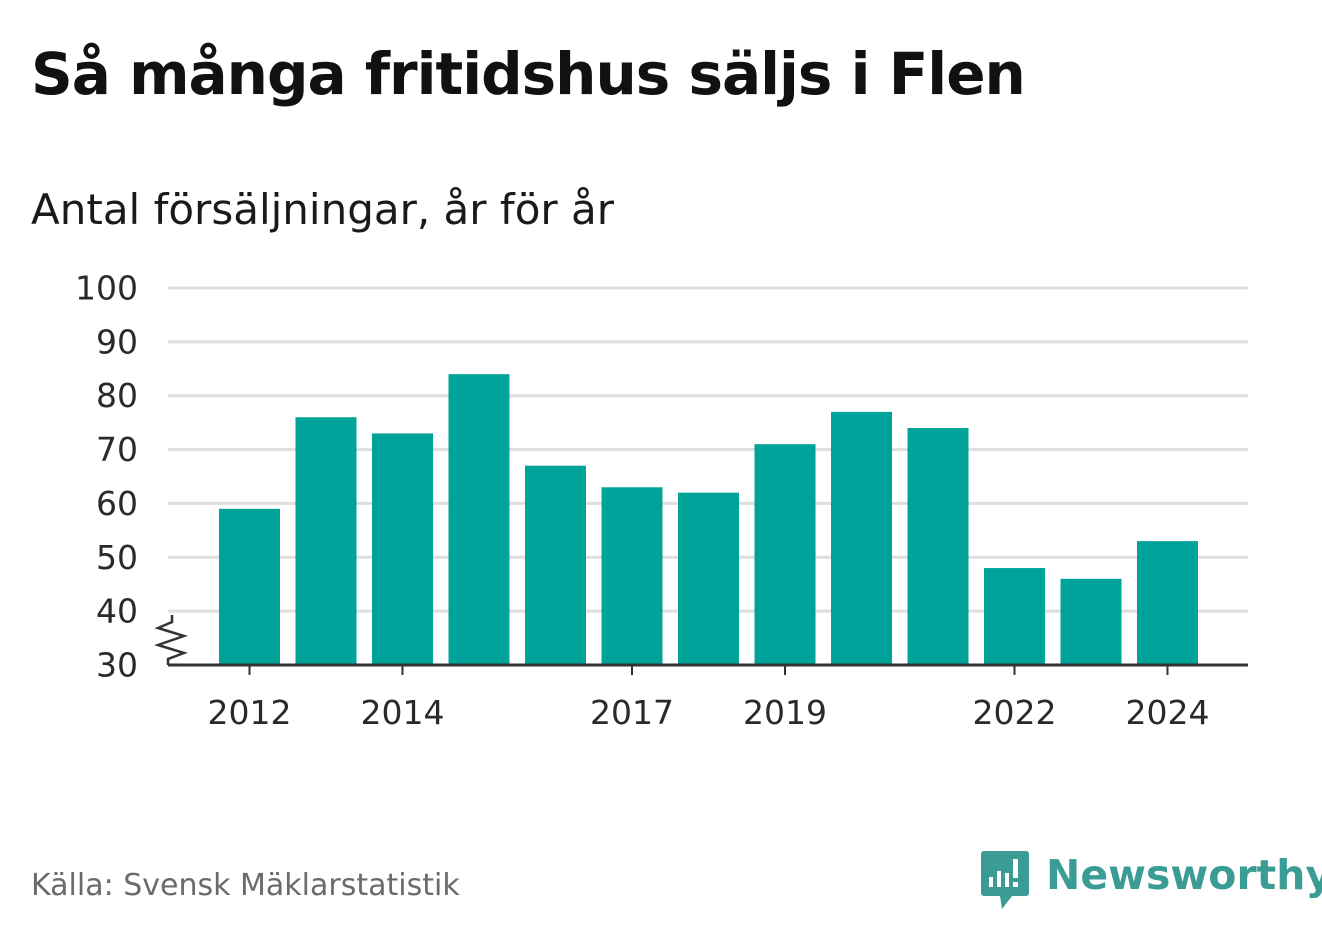  I want to click on x-tick-label: 2017, so click(632, 712).